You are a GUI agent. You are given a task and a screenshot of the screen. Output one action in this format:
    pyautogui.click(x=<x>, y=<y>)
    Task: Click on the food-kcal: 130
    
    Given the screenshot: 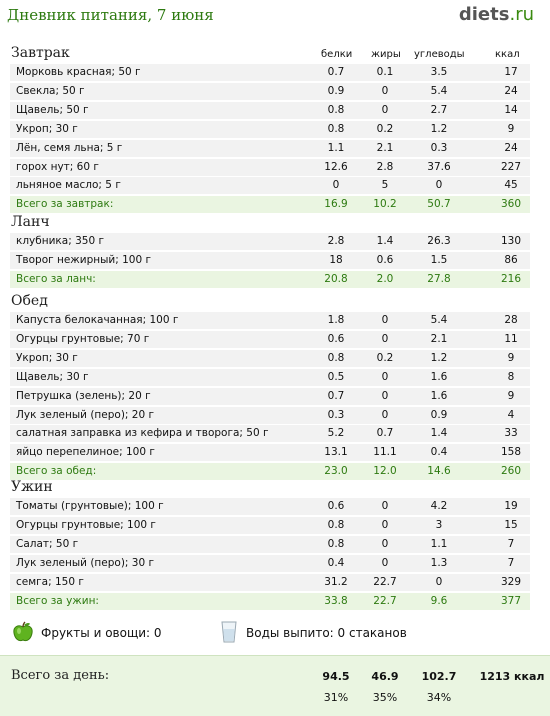 What is the action you would take?
    pyautogui.click(x=511, y=241)
    